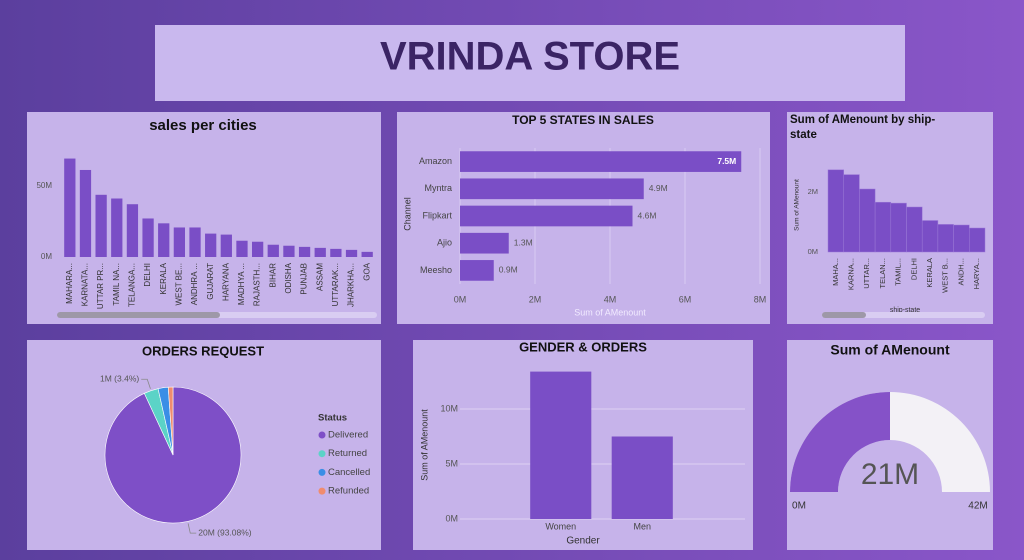 Image resolution: width=1024 pixels, height=560 pixels. Describe the element at coordinates (210, 281) in the screenshot. I see `x-tick-label: GUJARAT` at that location.